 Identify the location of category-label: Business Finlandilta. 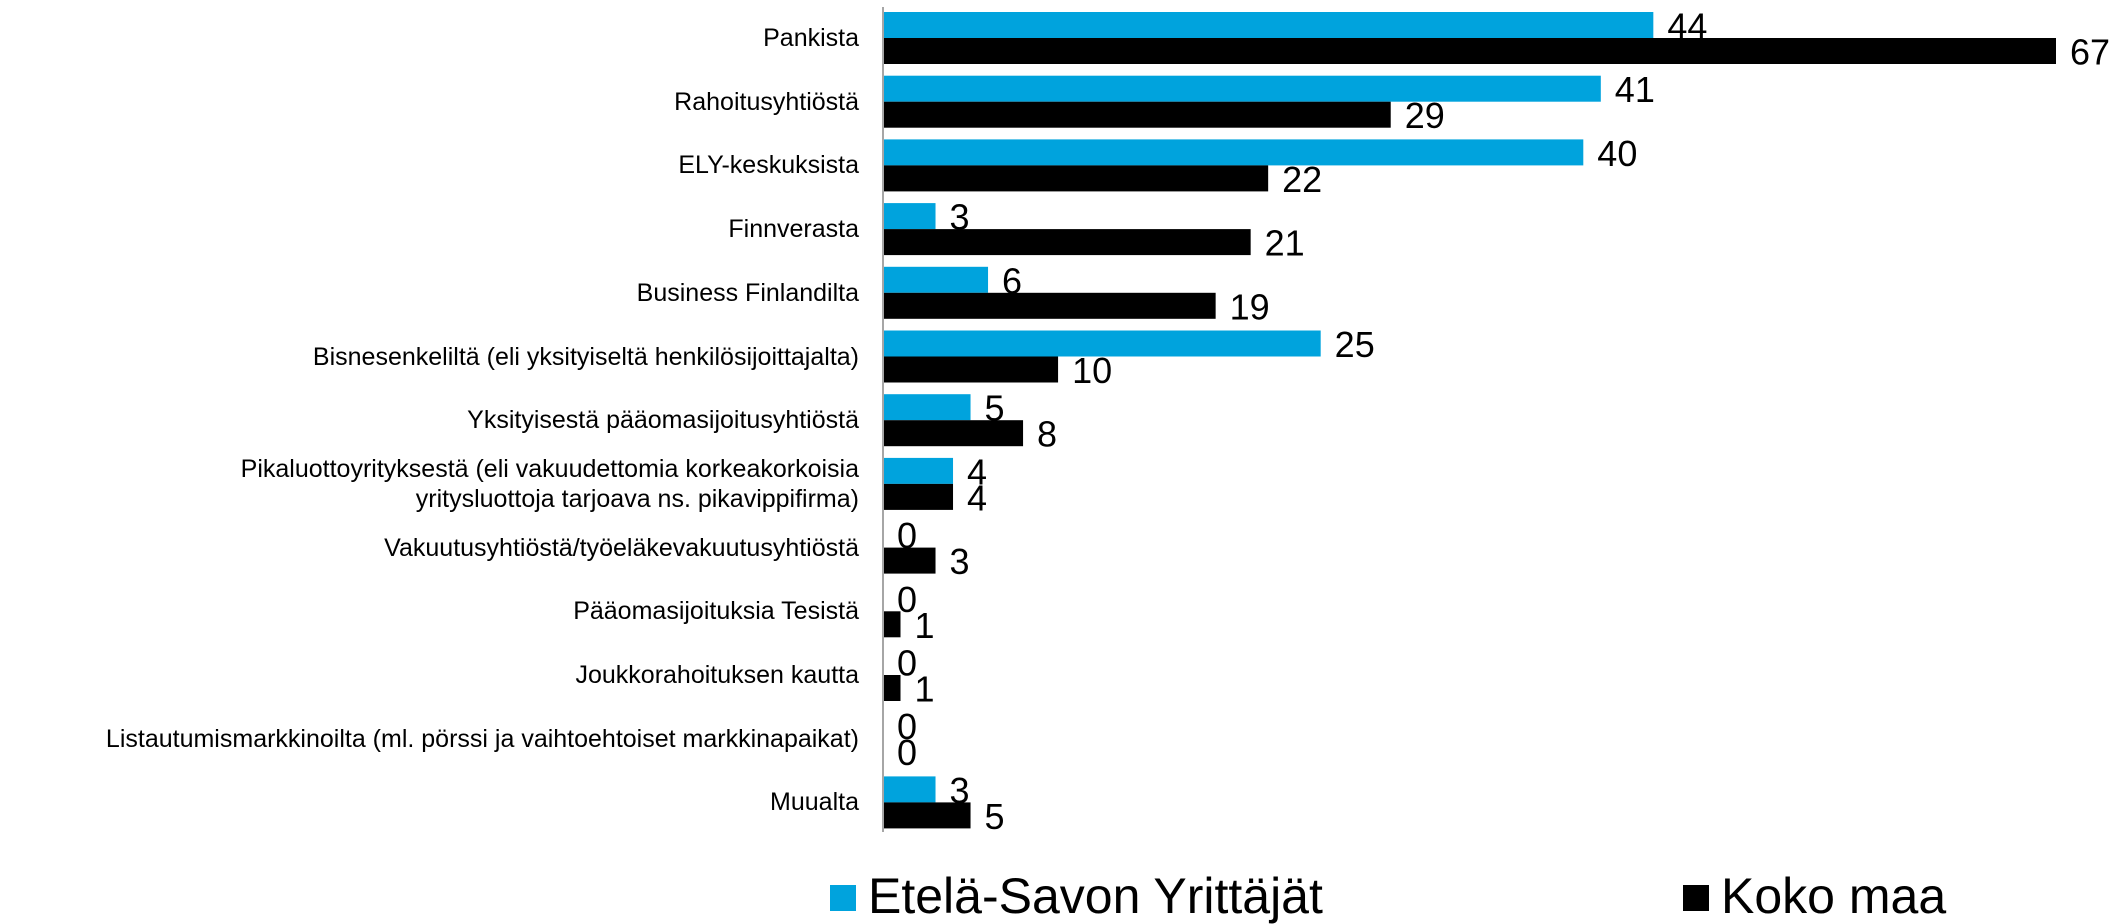
(747, 292).